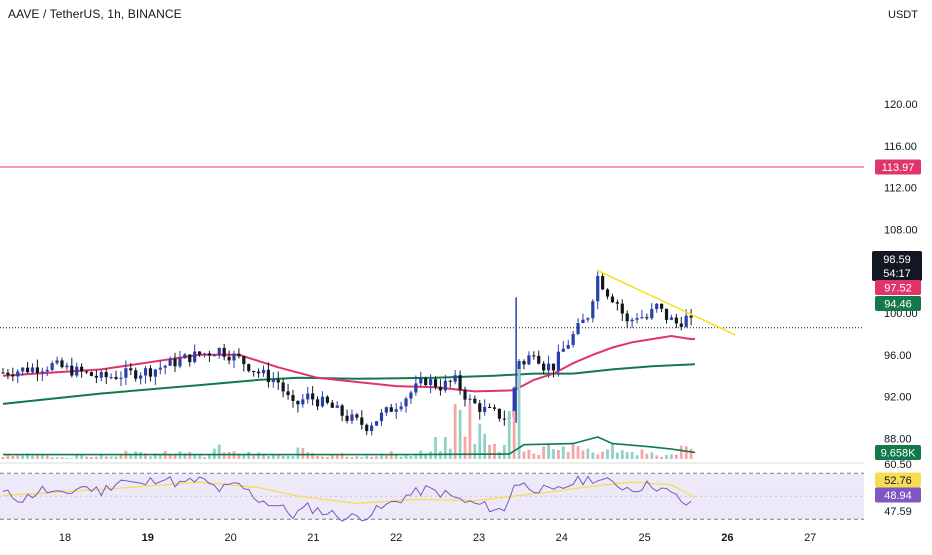  Describe the element at coordinates (396, 538) in the screenshot. I see `time-axis-tick: 22` at that location.